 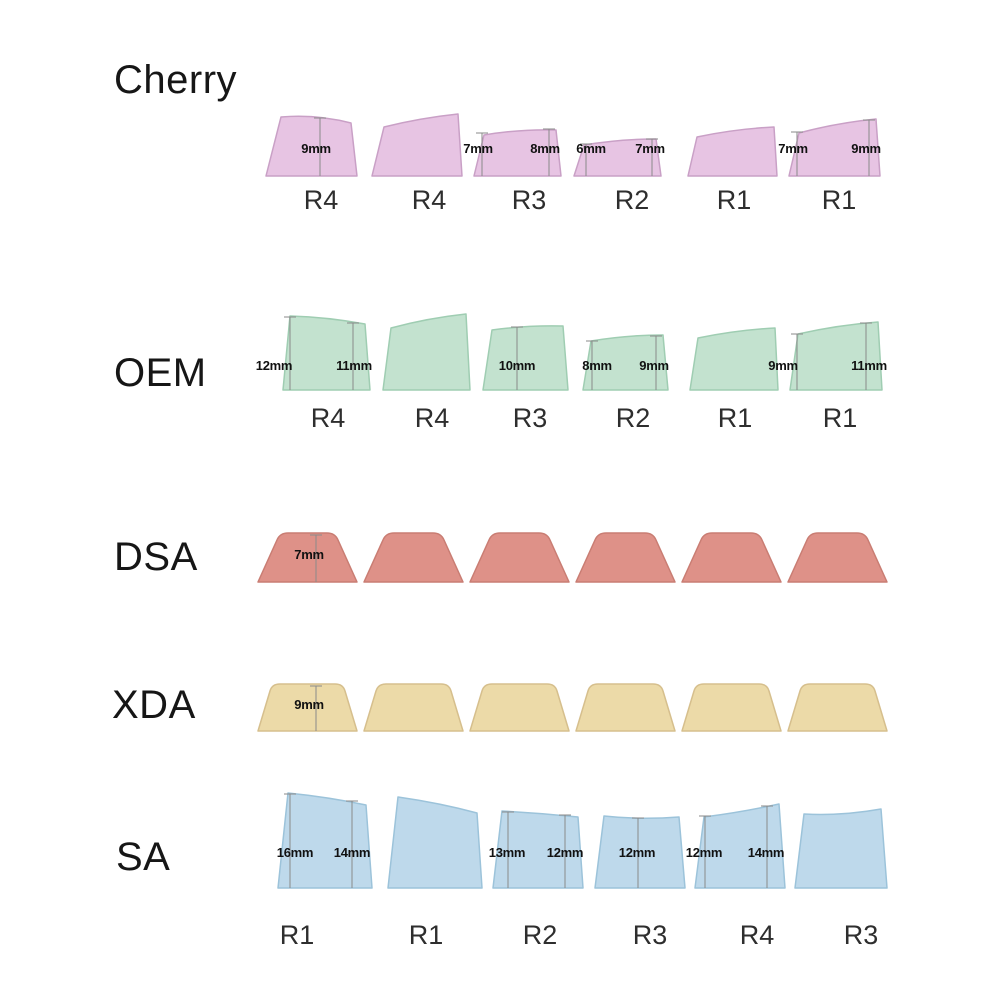 I want to click on xda-row-shapes, so click(x=572, y=707).